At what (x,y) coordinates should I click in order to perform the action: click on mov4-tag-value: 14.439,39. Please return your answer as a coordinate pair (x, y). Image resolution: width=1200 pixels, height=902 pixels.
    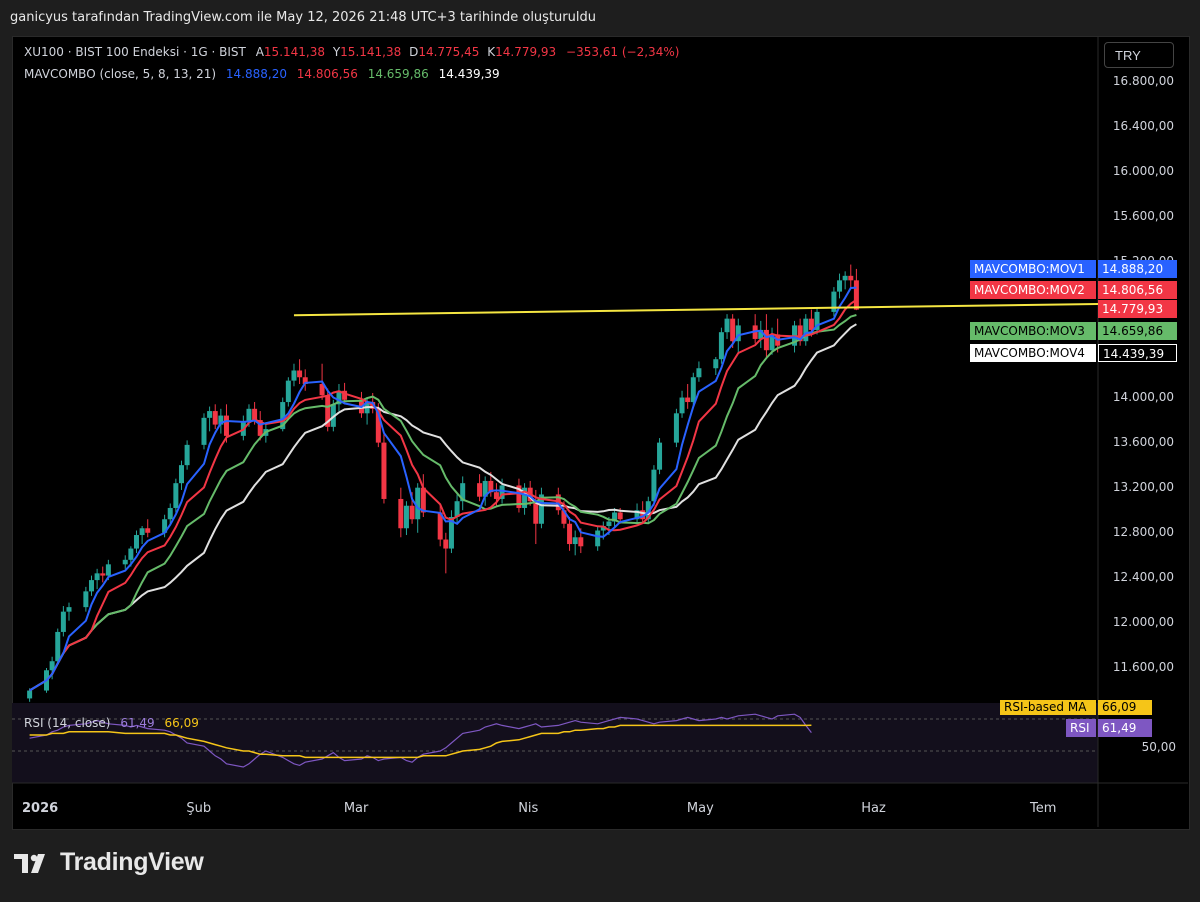
    Looking at the image, I should click on (1137, 353).